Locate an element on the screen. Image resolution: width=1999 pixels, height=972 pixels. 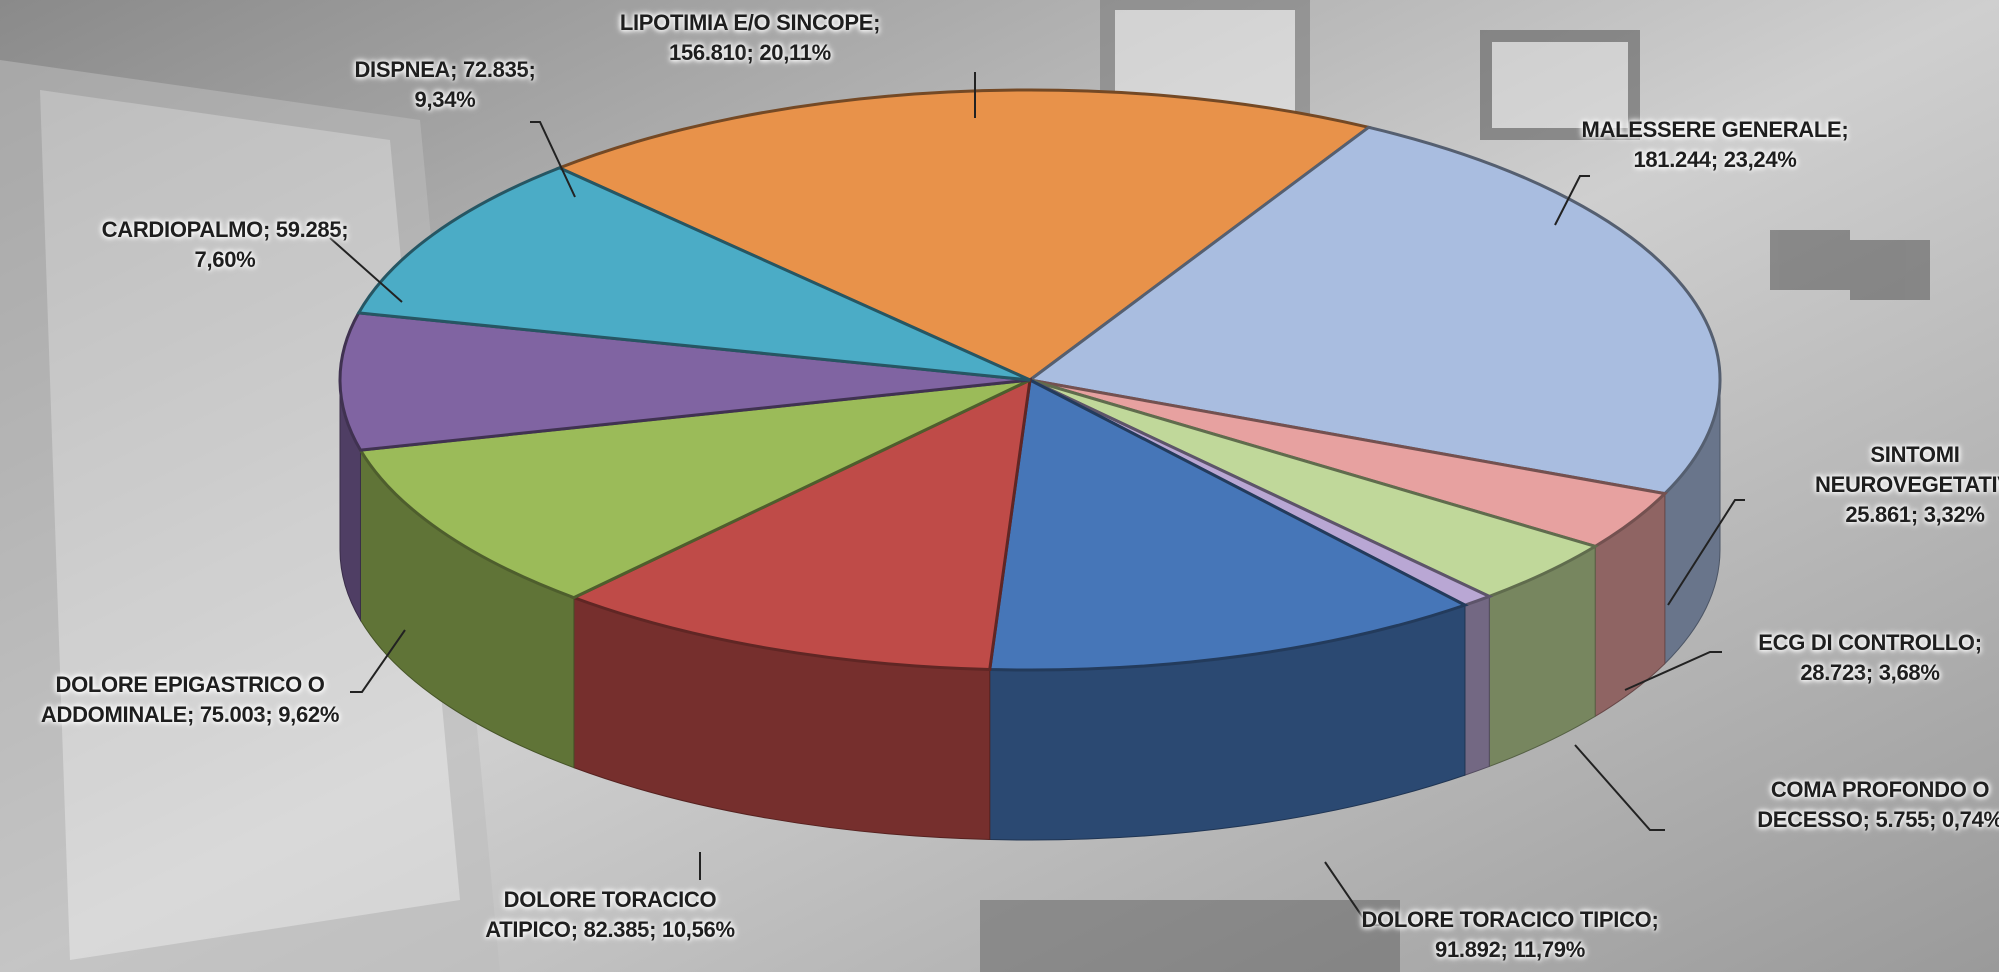
slice-side is located at coordinates (1477, 685).